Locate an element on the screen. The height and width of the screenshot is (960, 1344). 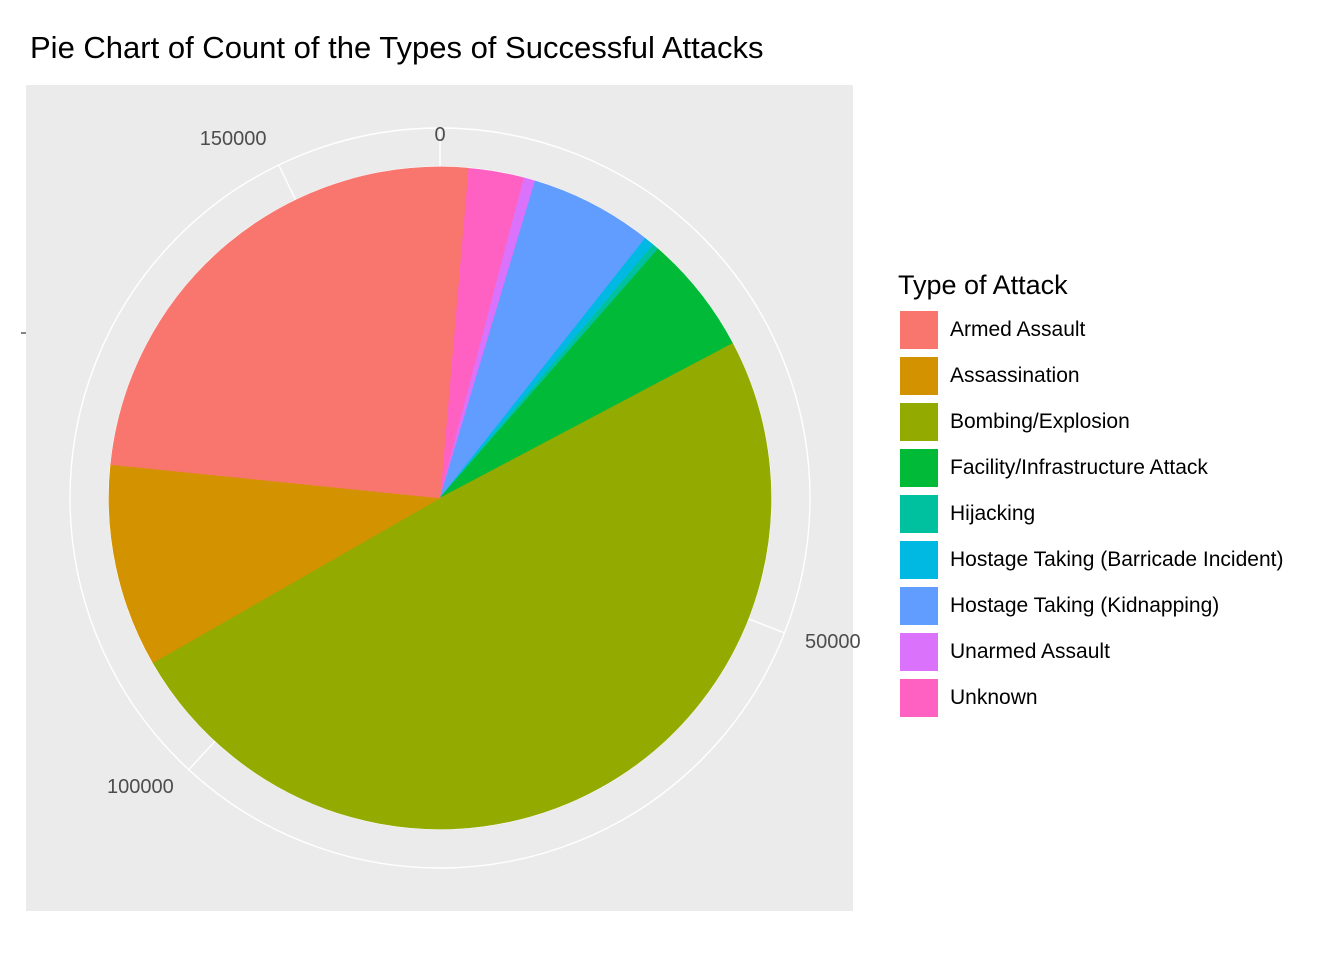
legend-item-unarmed-assault: Unarmed Assault is located at coordinates (1090, 652).